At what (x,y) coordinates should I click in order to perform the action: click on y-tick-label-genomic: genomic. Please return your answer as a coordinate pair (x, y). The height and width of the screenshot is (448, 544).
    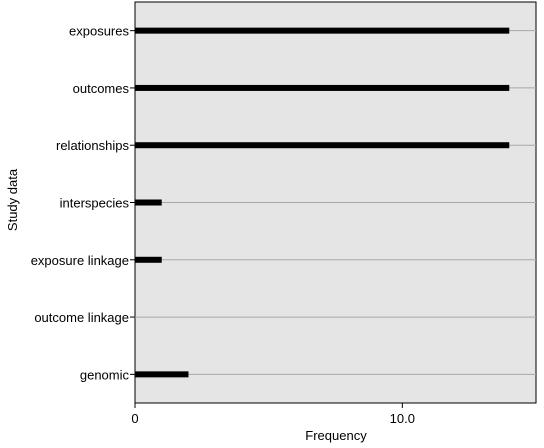
    Looking at the image, I should click on (105, 374).